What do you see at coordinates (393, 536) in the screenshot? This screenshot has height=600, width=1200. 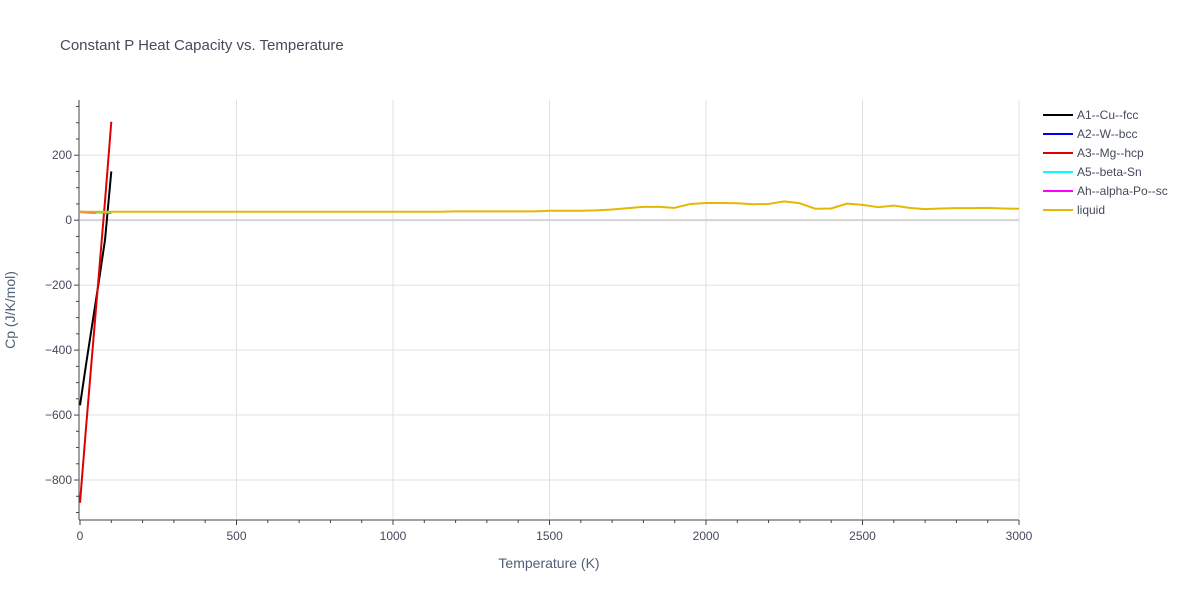 I see `x-tick-label: 1000` at bounding box center [393, 536].